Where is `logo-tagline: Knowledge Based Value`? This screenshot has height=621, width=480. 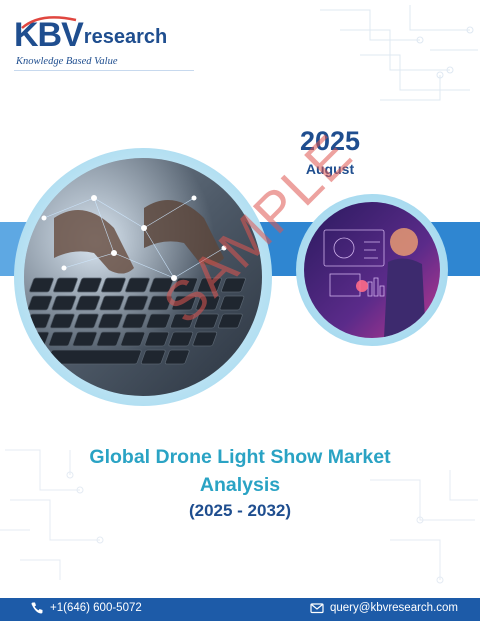
logo-tagline: Knowledge Based Value is located at coordinates (67, 61).